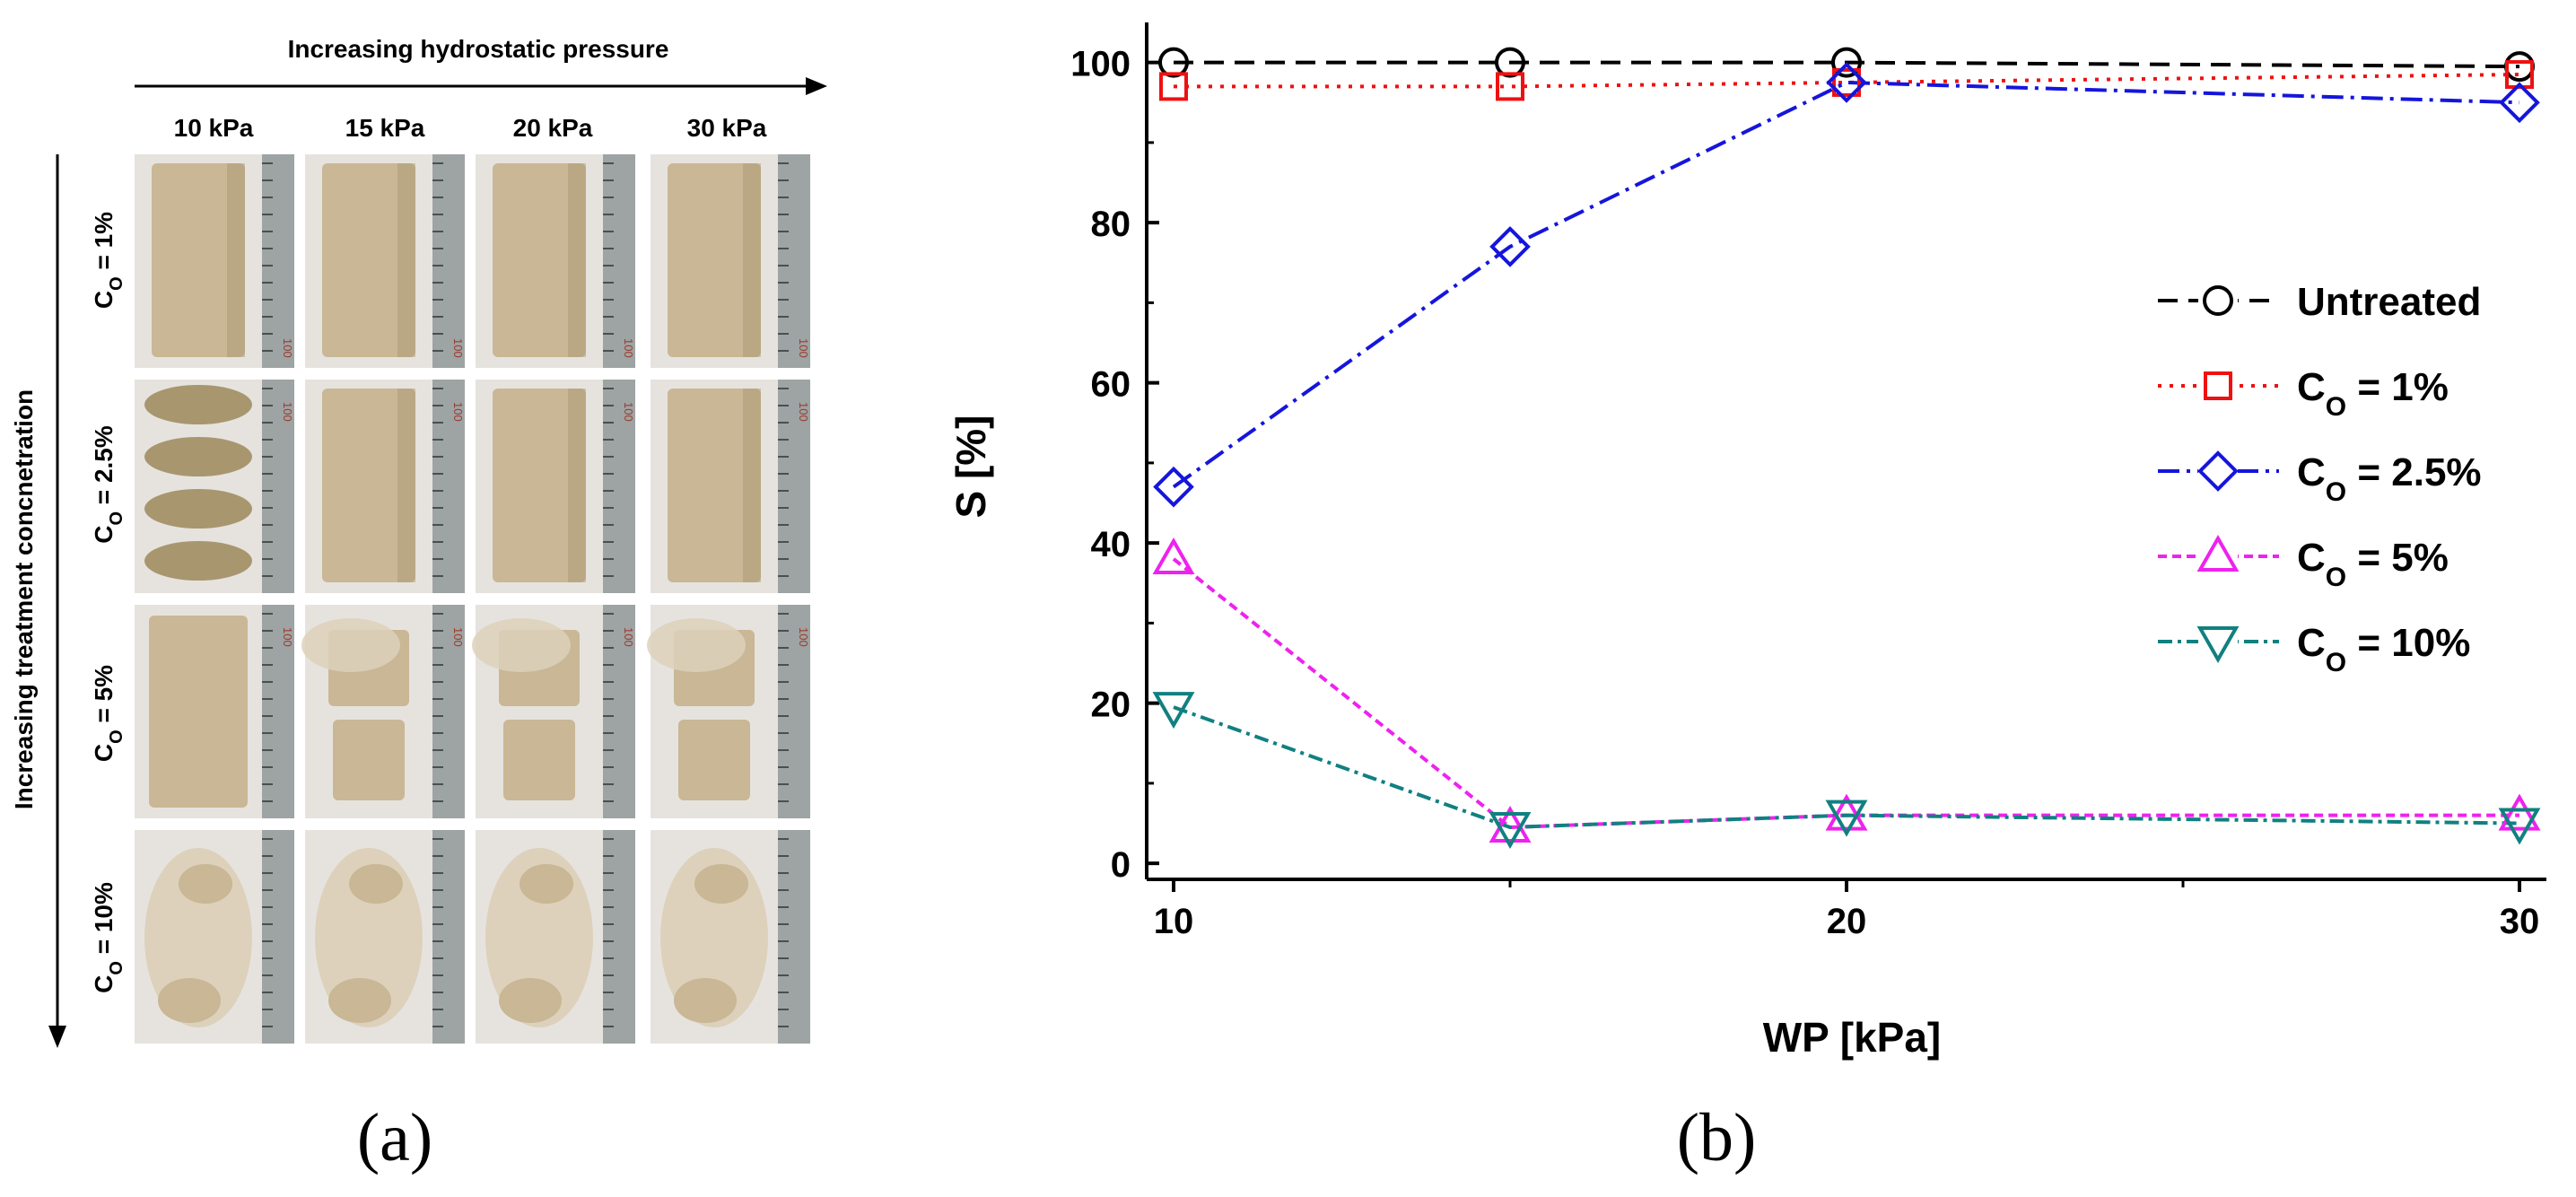  I want to click on column-label-10kpa: 10 kPa, so click(214, 128).